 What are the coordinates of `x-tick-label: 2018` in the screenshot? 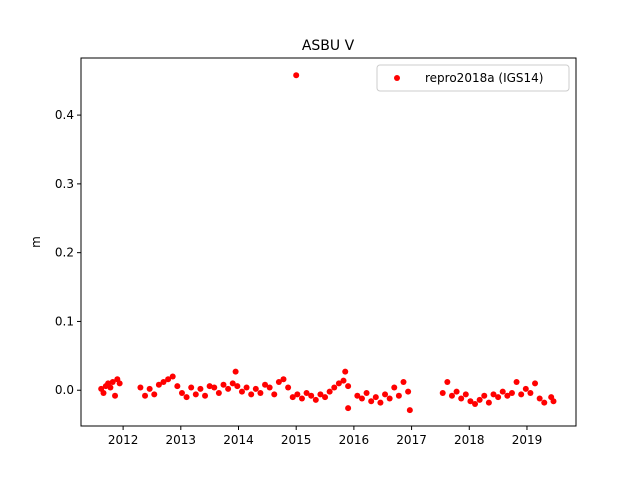 It's located at (469, 440).